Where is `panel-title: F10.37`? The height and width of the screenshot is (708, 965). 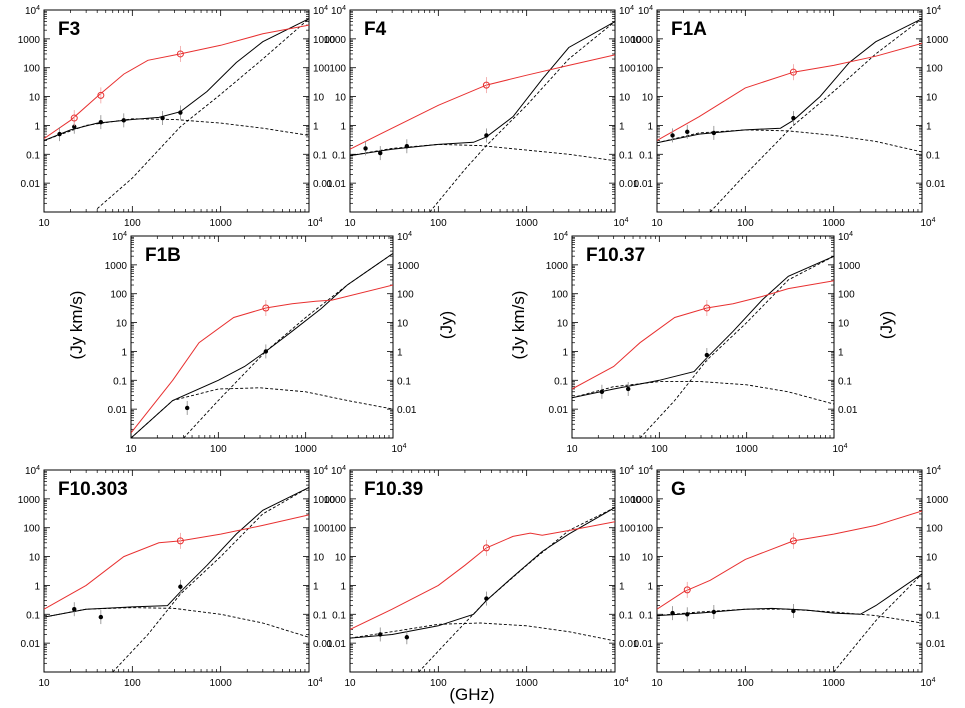
panel-title: F10.37 is located at coordinates (615, 255).